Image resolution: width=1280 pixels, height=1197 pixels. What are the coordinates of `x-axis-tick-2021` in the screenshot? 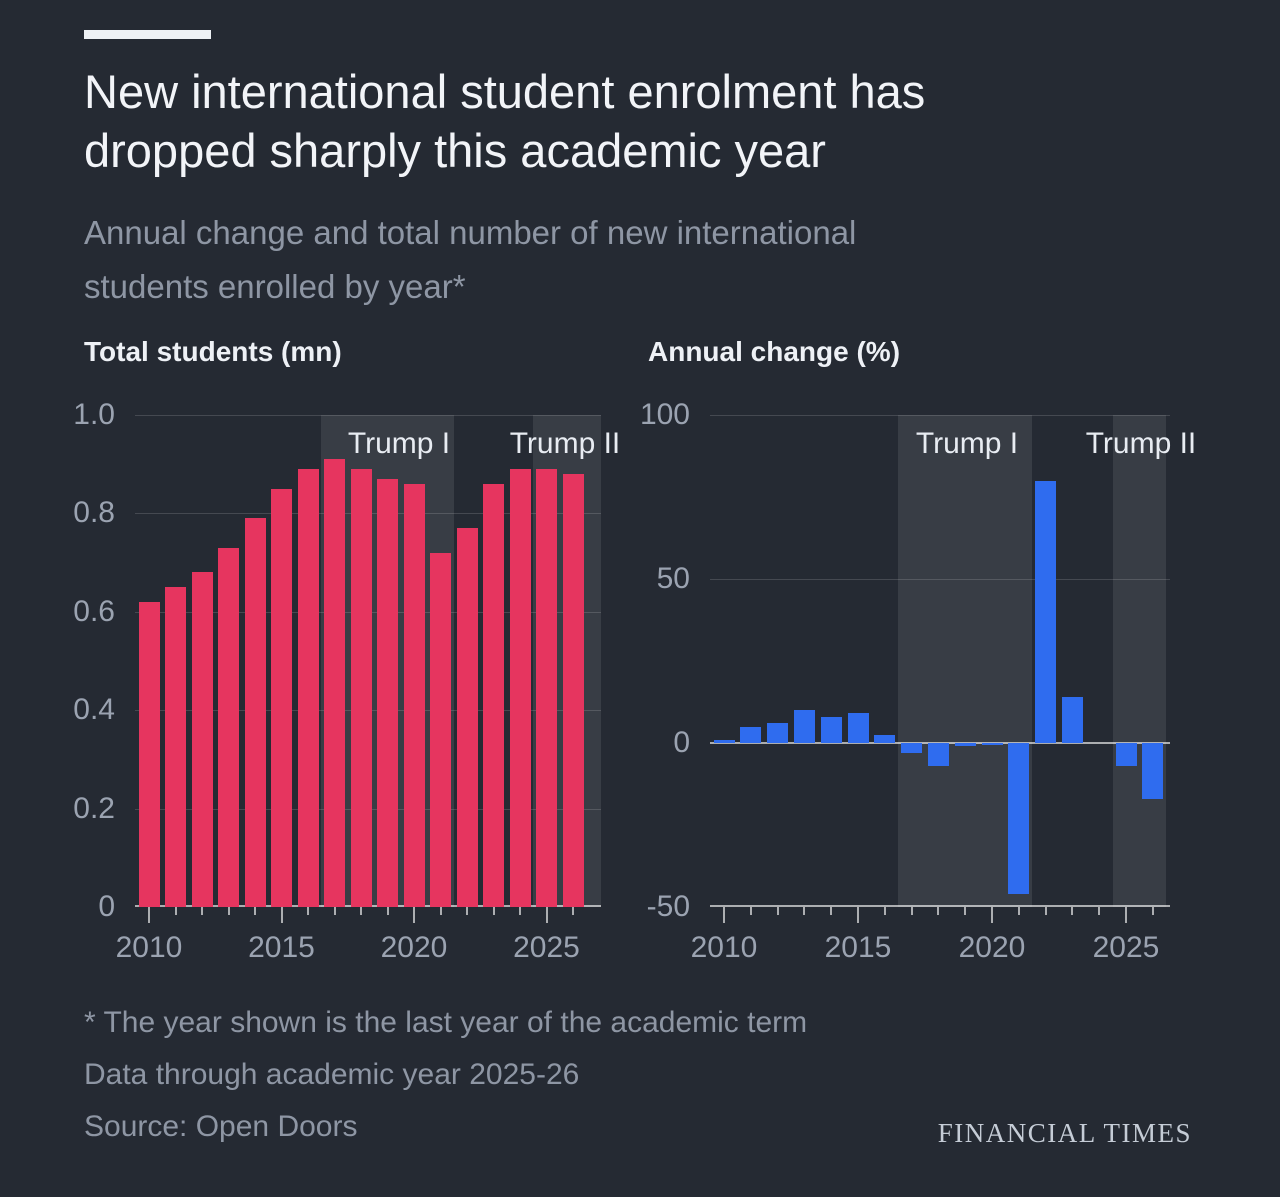 It's located at (1018, 911).